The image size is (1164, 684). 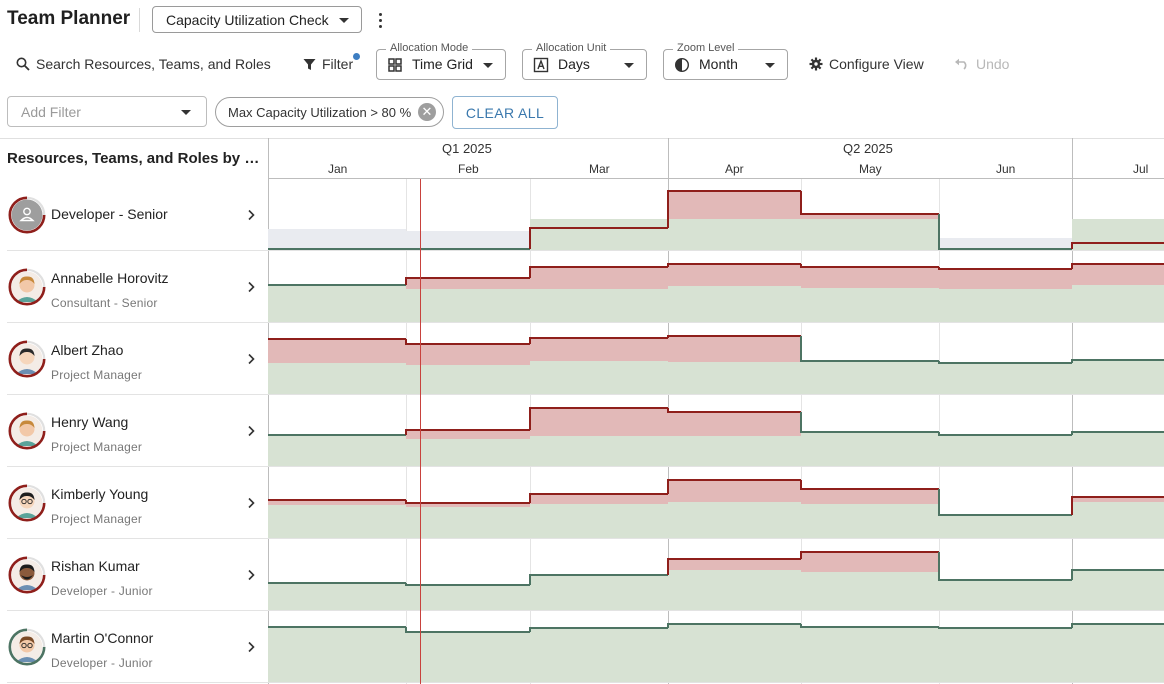 I want to click on resource-row: Annabelle Horovitz Consultant - Senior, so click(x=137, y=287).